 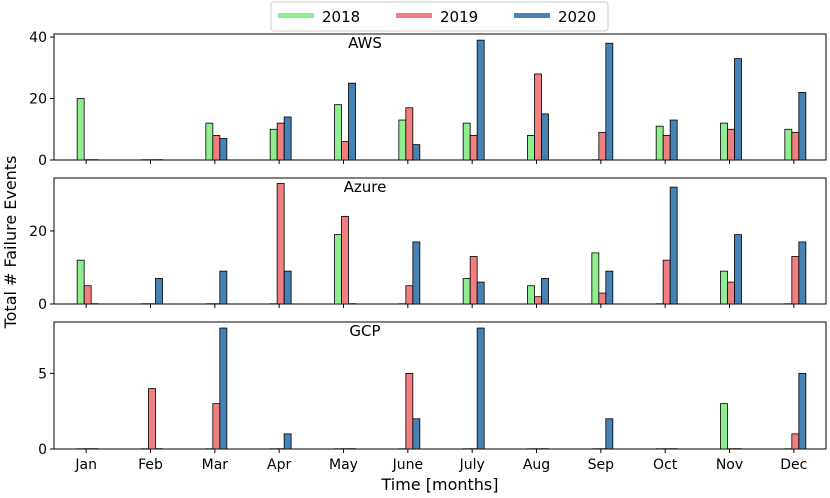 What do you see at coordinates (480, 388) in the screenshot?
I see `bar-2020-july` at bounding box center [480, 388].